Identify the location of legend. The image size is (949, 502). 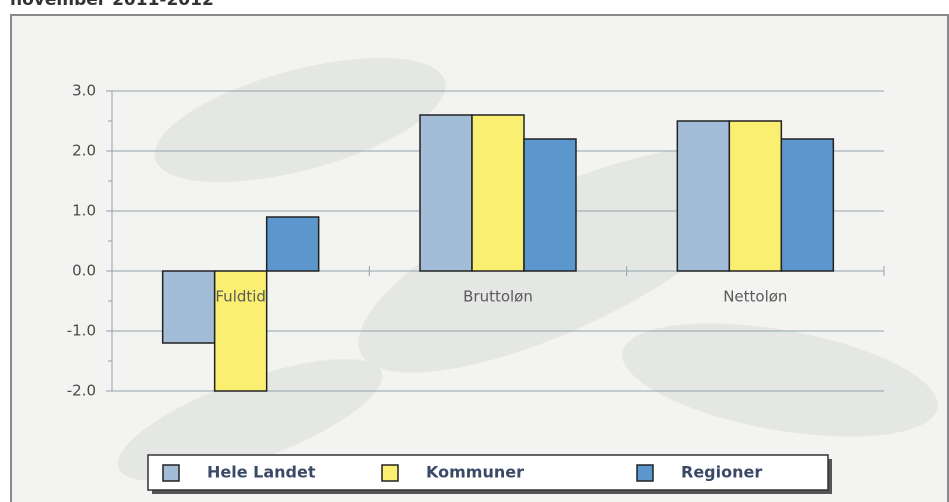
(488, 472).